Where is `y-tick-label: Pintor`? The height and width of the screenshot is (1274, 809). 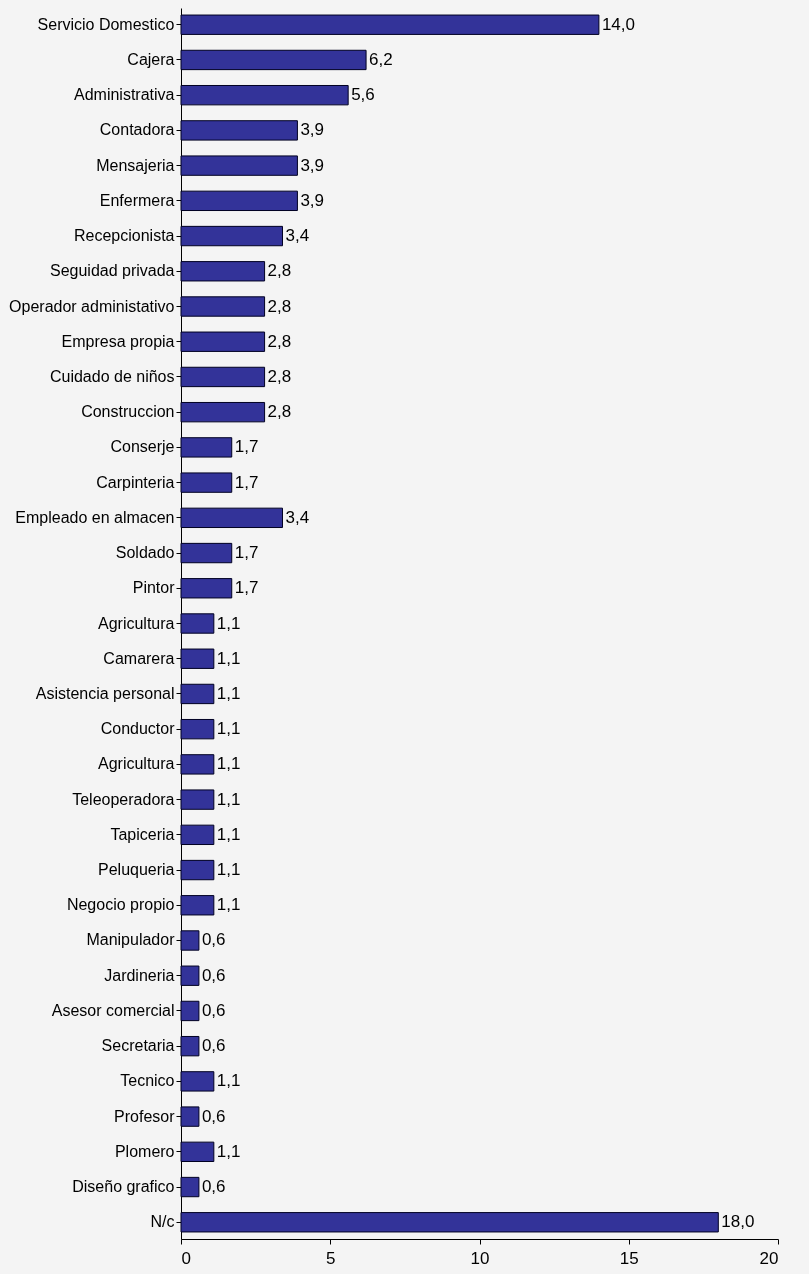
y-tick-label: Pintor is located at coordinates (154, 588).